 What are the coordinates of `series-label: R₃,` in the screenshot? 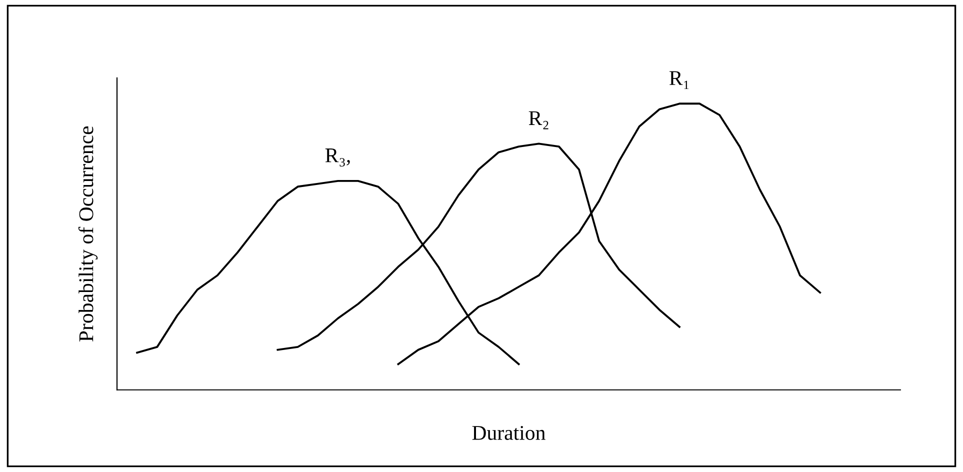 It's located at (337, 157).